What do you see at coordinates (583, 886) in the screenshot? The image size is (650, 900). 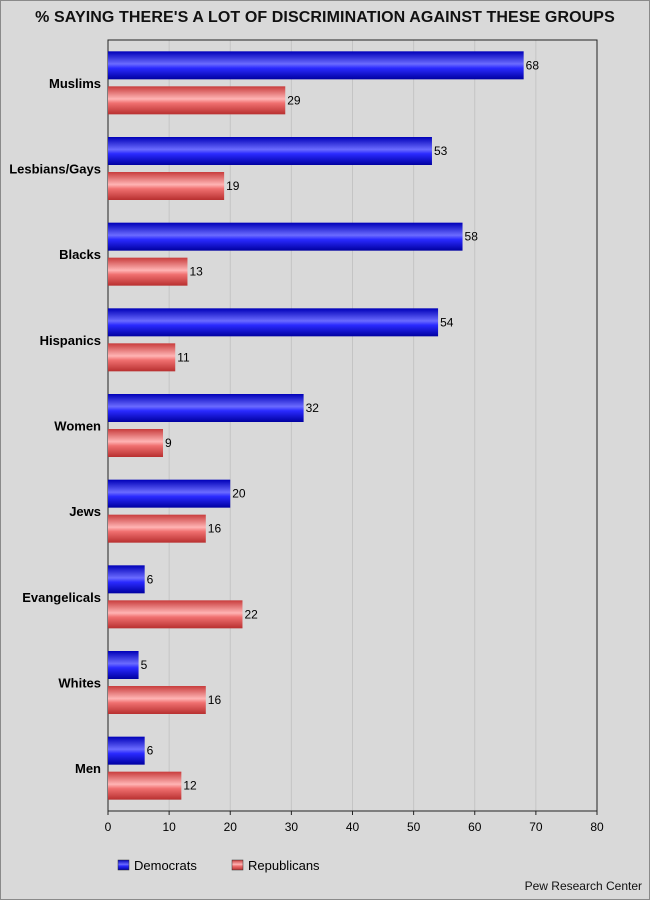 I see `source-note: Pew Research Center` at bounding box center [583, 886].